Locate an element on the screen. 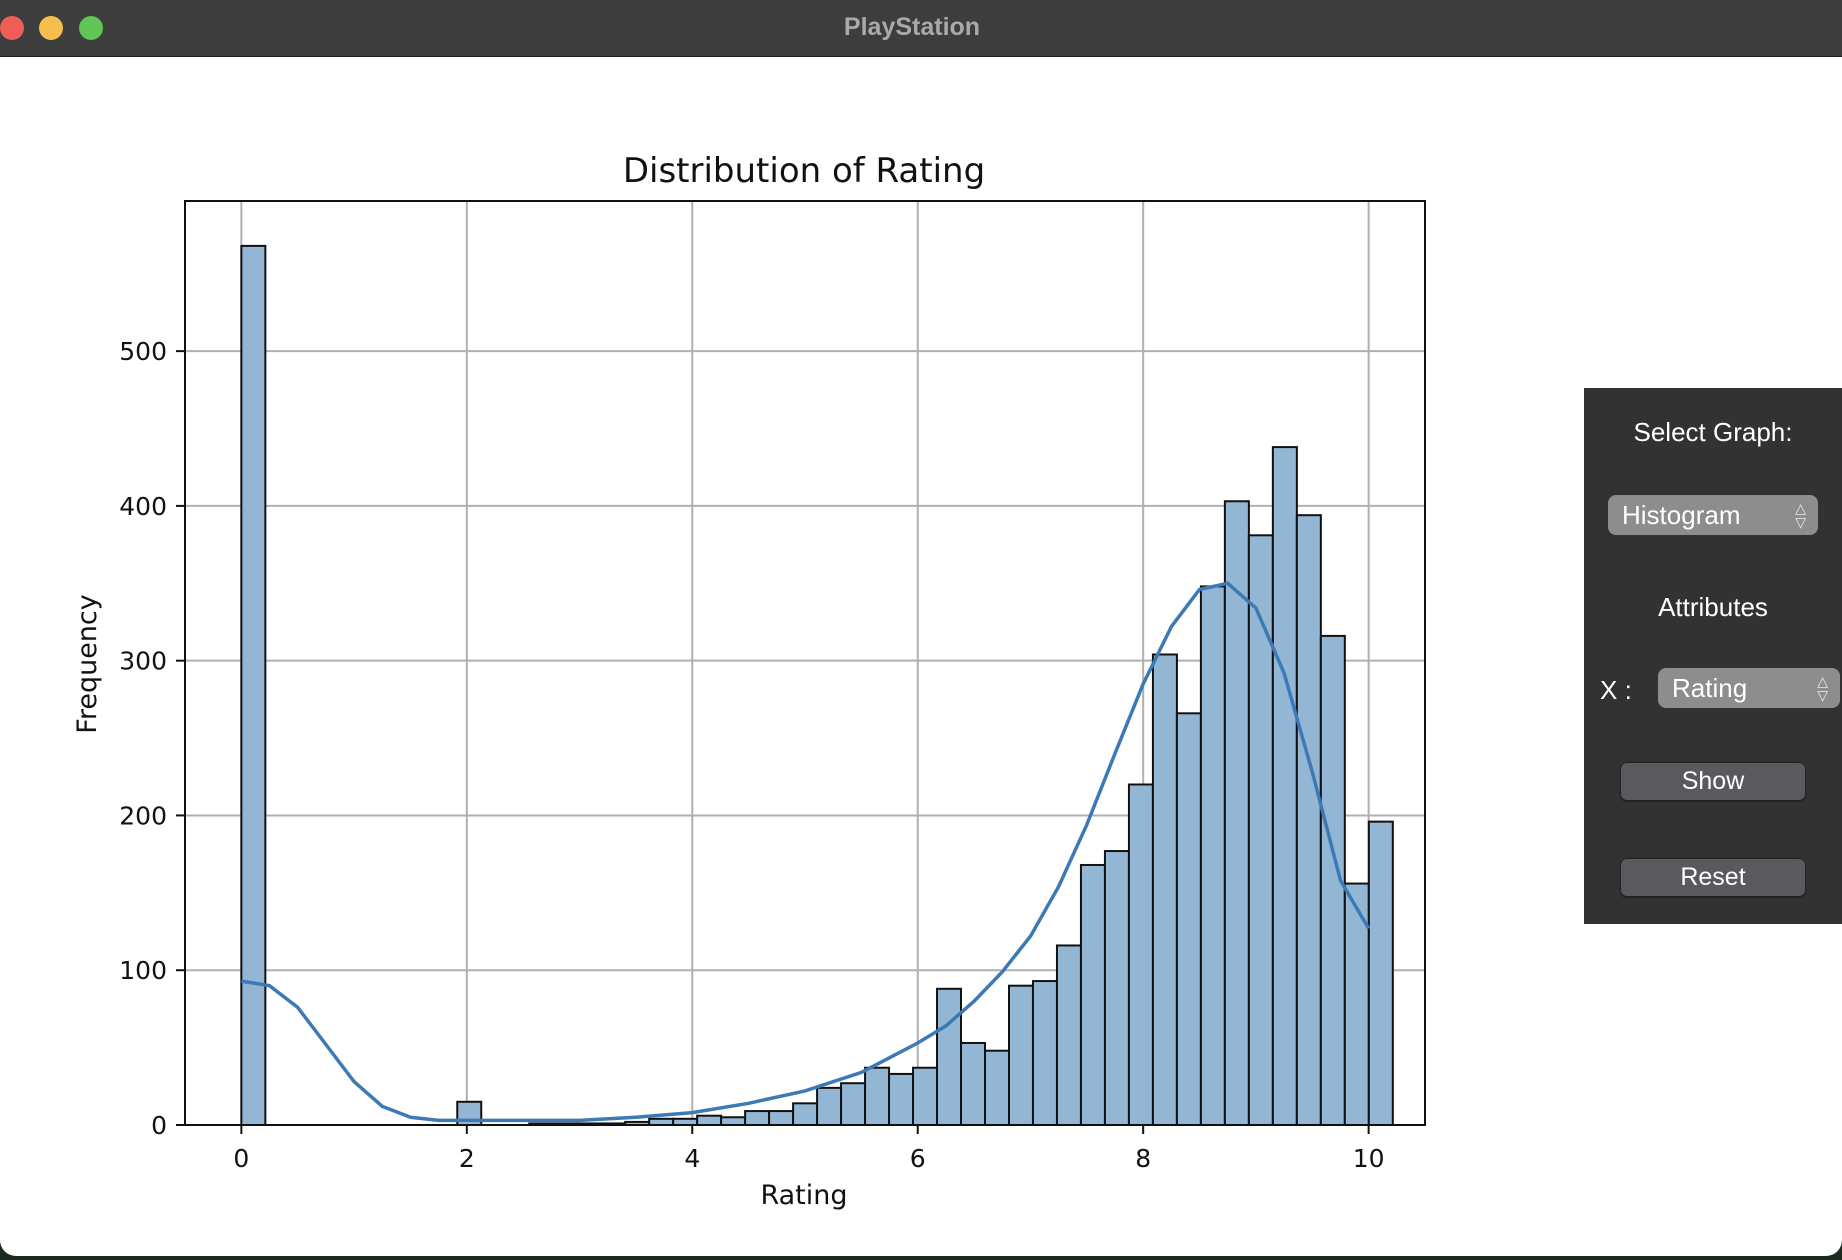 The height and width of the screenshot is (1260, 1842). x-axis-label: Rating is located at coordinates (803, 1195).